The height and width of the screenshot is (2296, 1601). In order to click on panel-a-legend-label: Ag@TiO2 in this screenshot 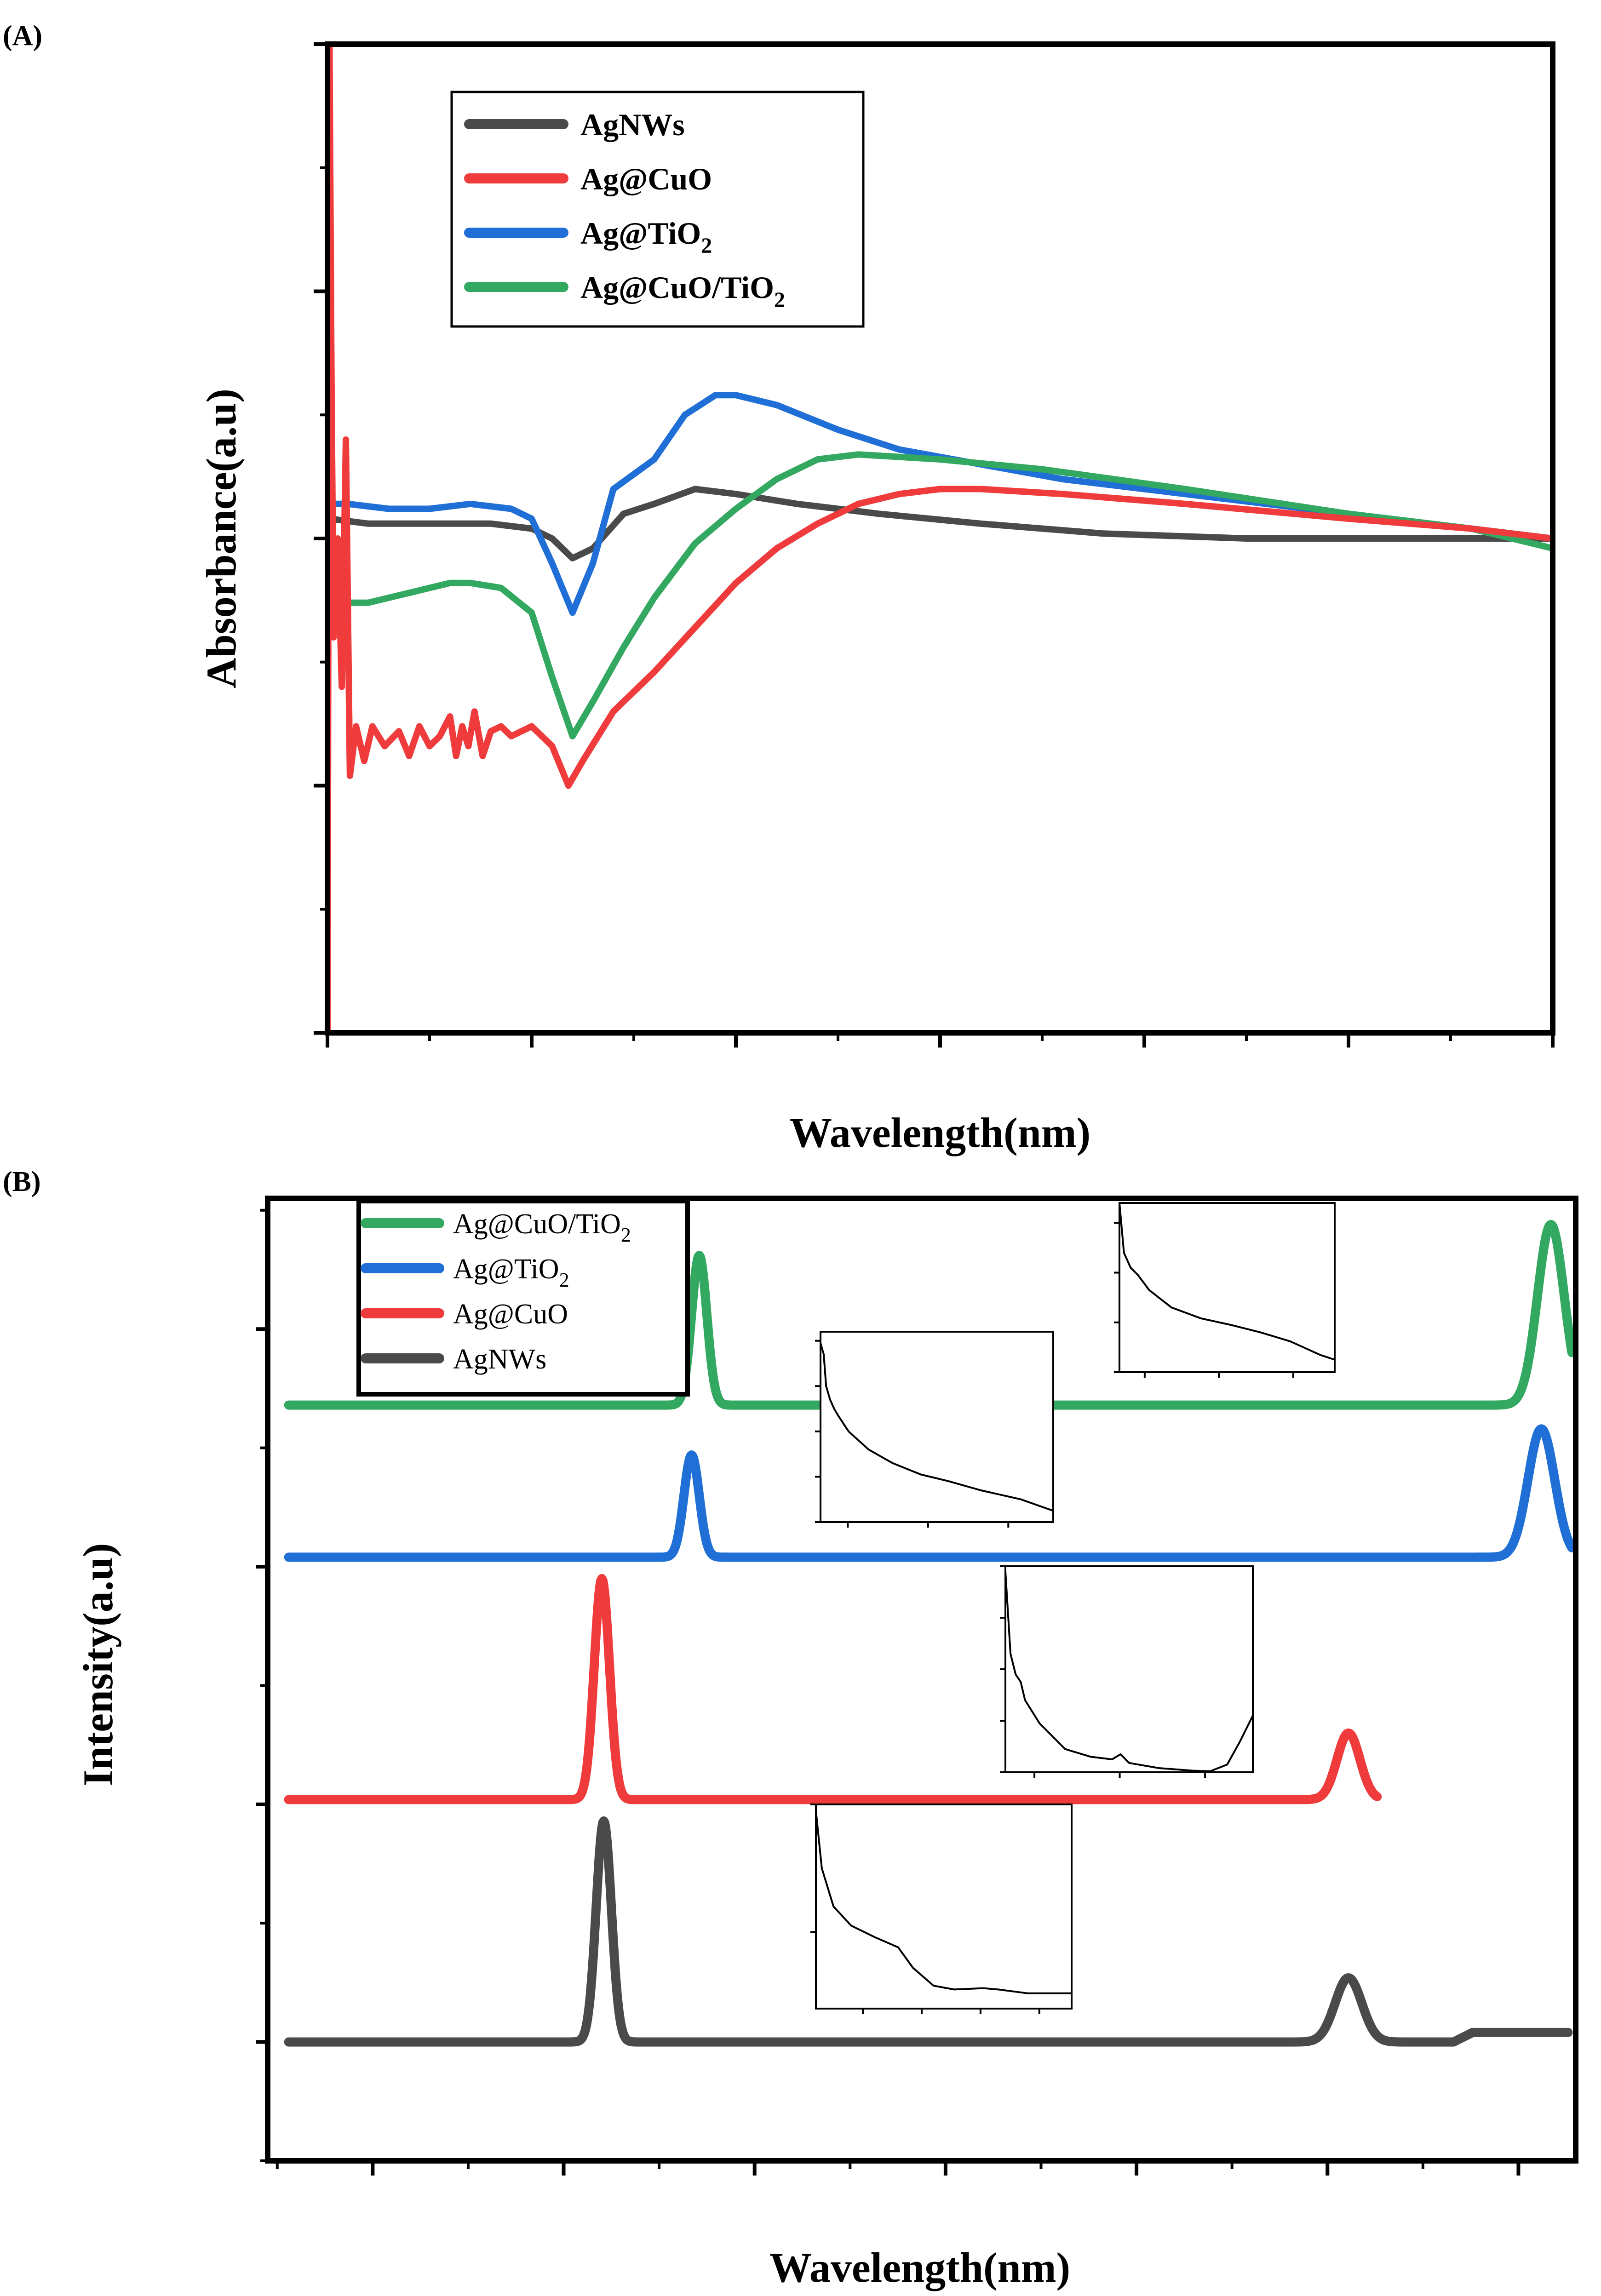, I will do `click(646, 237)`.